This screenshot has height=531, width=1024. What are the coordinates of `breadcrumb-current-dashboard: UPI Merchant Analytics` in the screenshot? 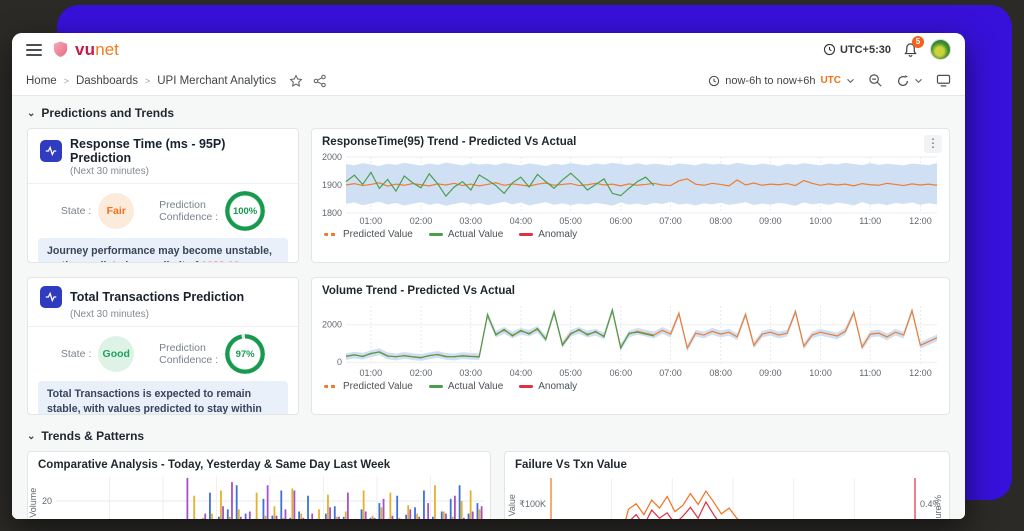 It's located at (217, 80).